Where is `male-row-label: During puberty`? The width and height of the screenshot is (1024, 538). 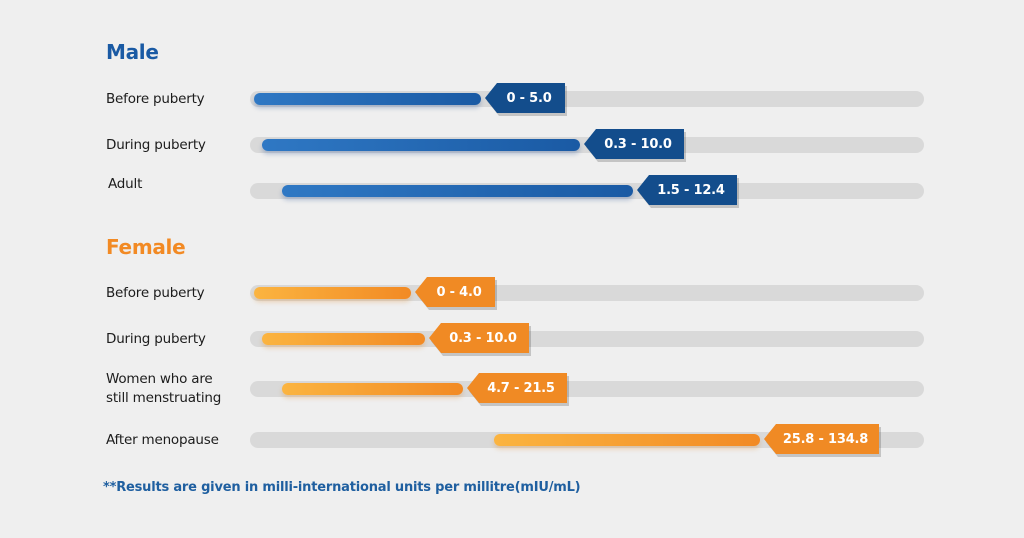
male-row-label: During puberty is located at coordinates (156, 145).